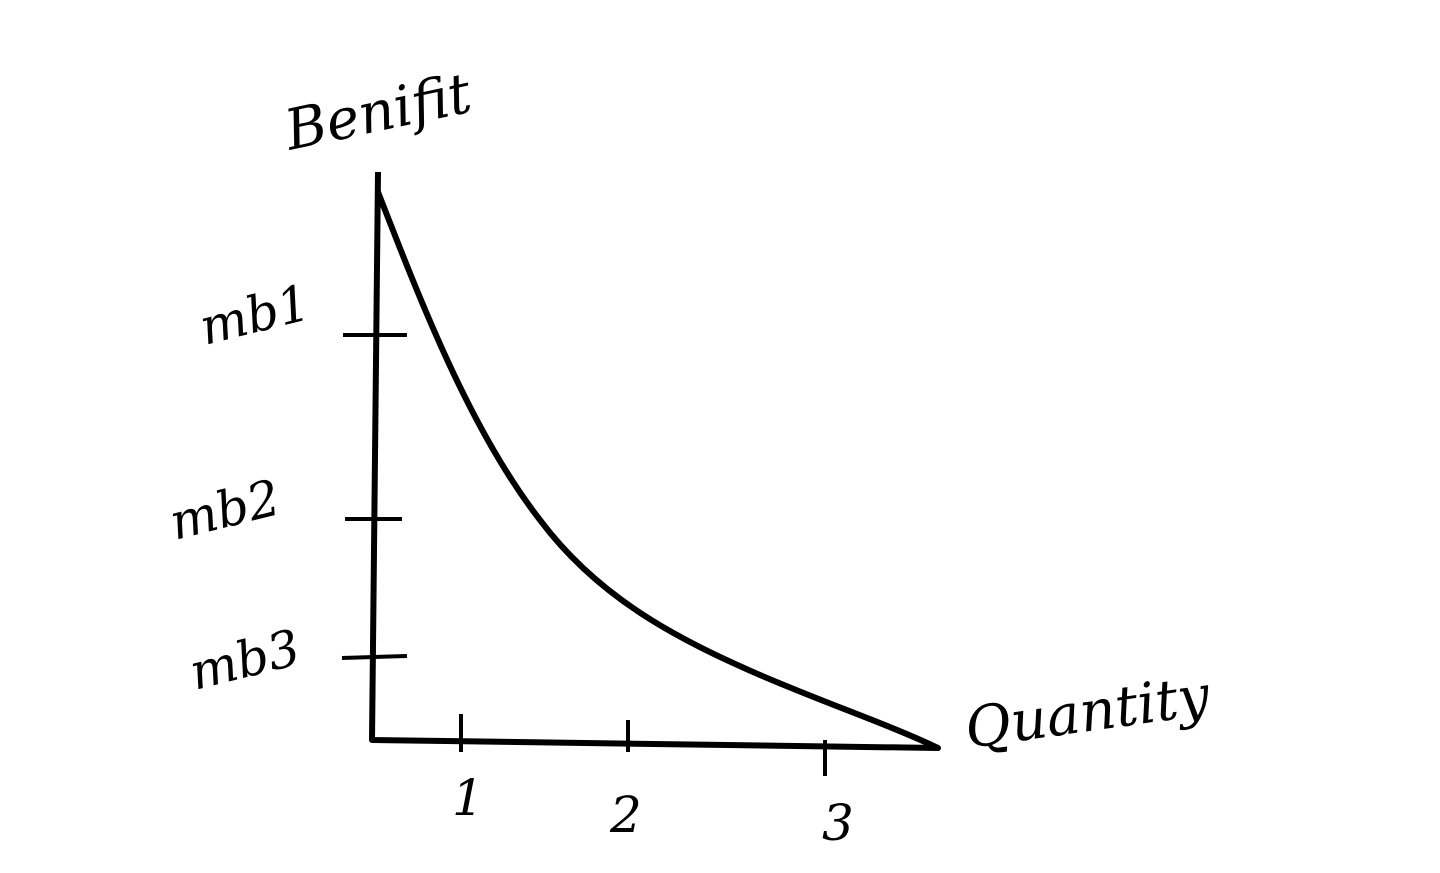 The width and height of the screenshot is (1440, 873). I want to click on x-tick-label: 3, so click(838, 823).